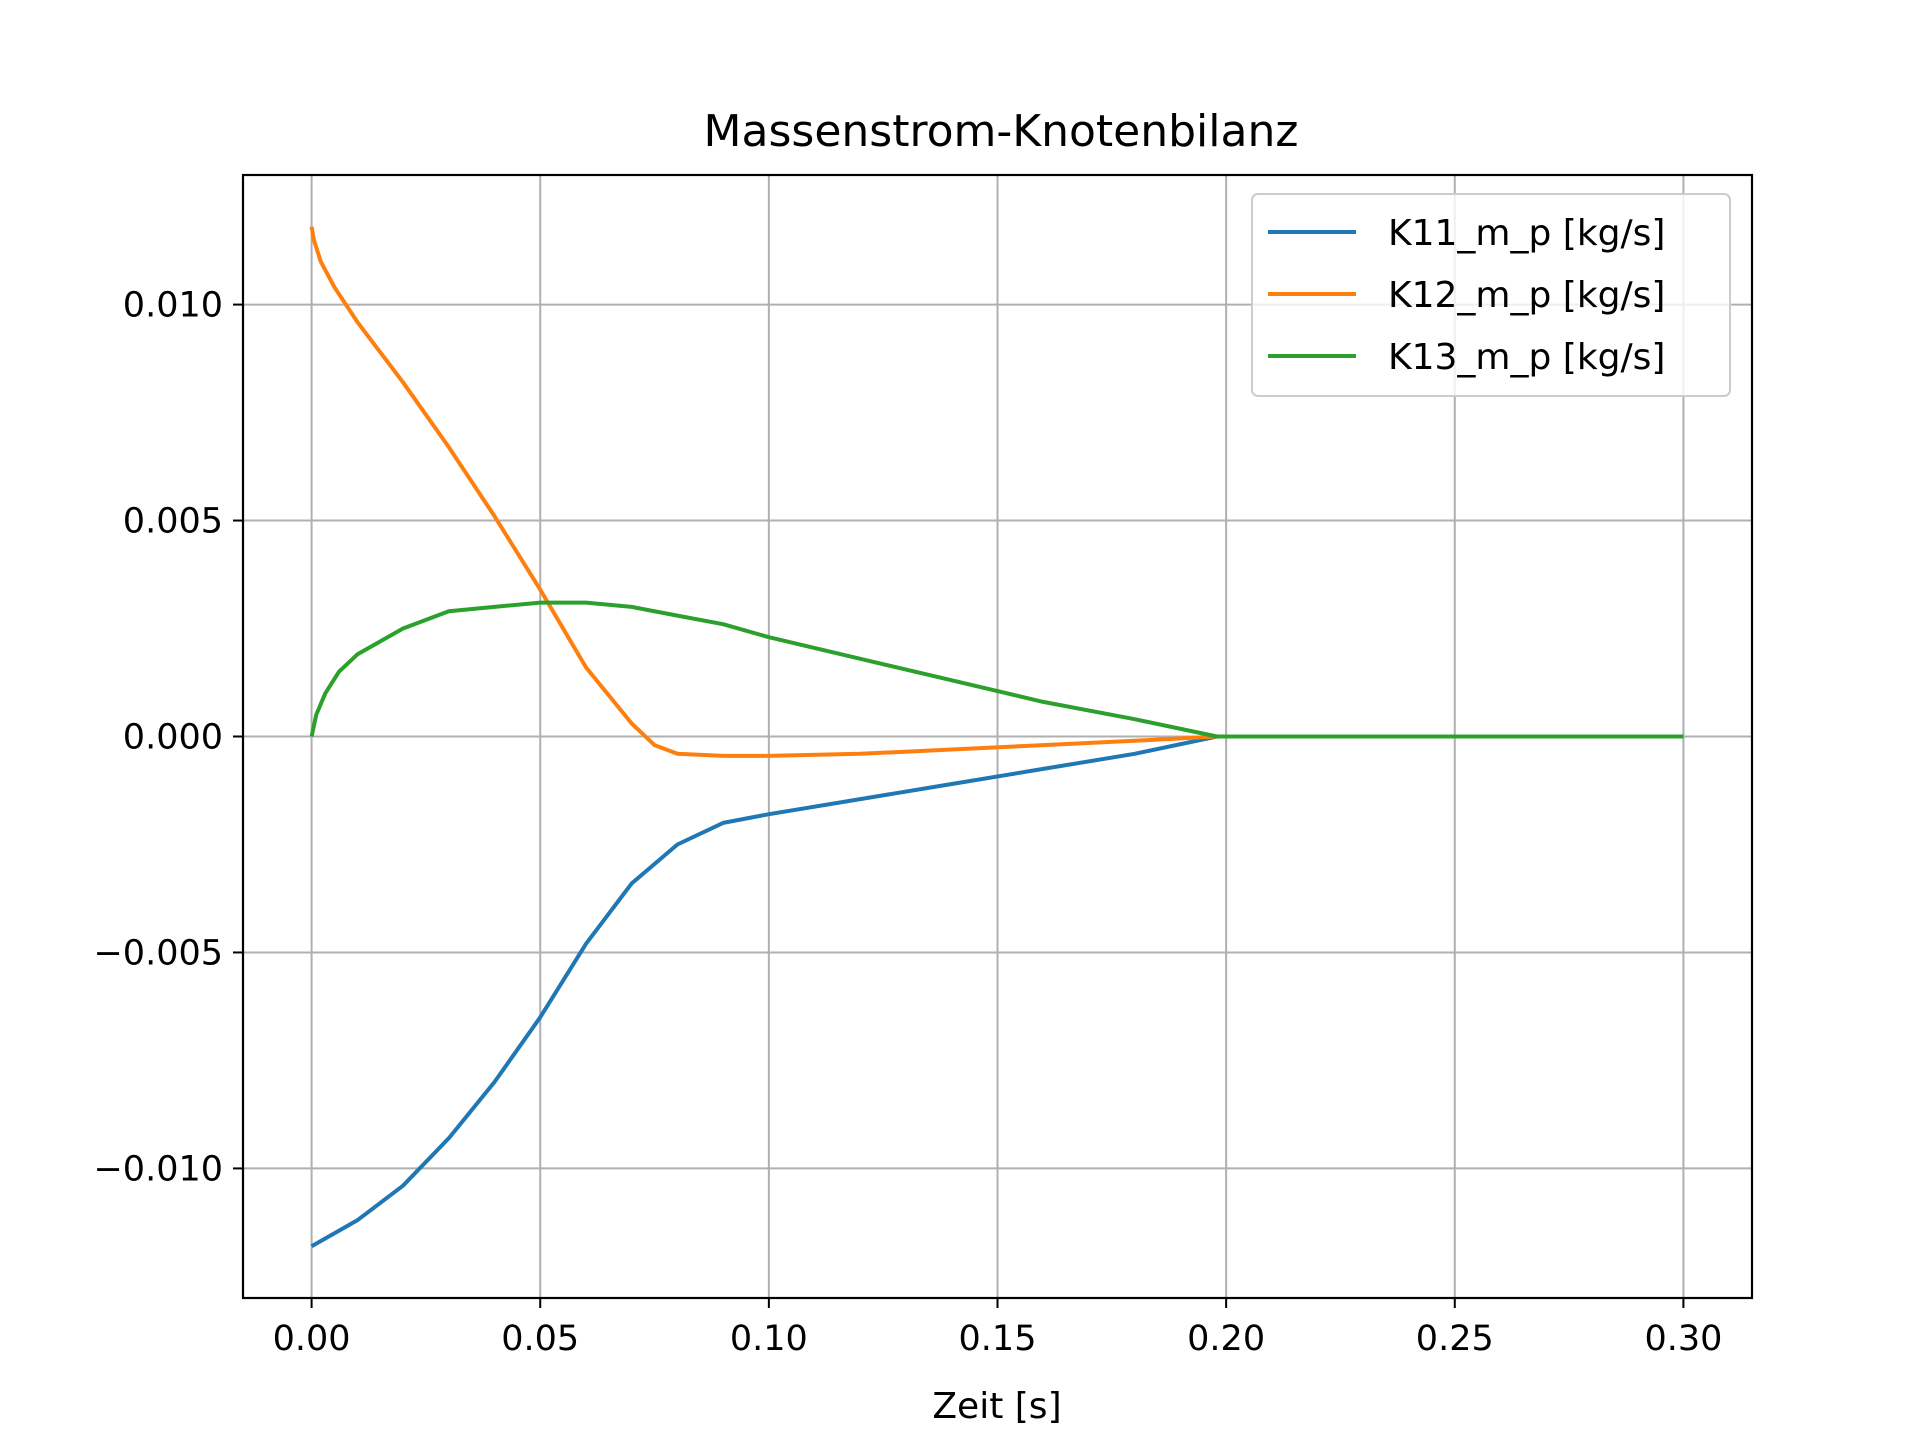 The width and height of the screenshot is (1920, 1440). What do you see at coordinates (173, 522) in the screenshot?
I see `y-tick-label: 0.005` at bounding box center [173, 522].